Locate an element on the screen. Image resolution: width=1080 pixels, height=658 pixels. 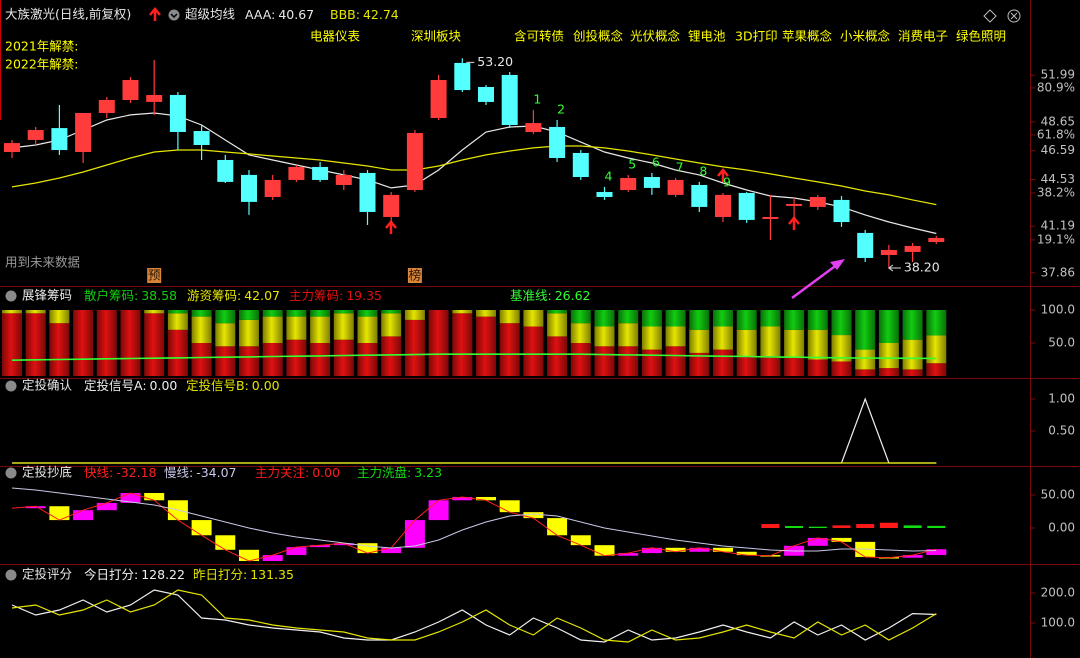
panel-title: 定投评分 is located at coordinates (47, 574).